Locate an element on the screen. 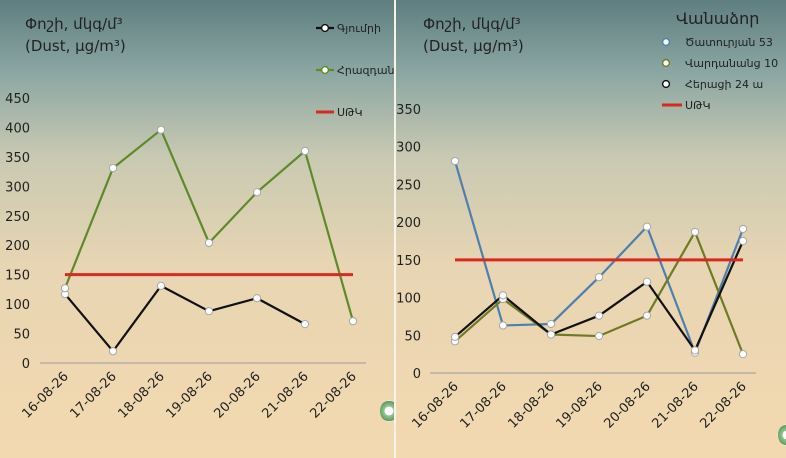 The width and height of the screenshot is (786, 458). legend-label: Գյումրի is located at coordinates (359, 28).